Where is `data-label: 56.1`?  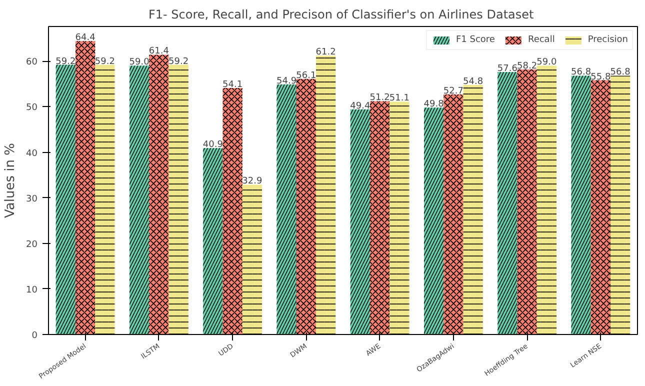 data-label: 56.1 is located at coordinates (306, 75).